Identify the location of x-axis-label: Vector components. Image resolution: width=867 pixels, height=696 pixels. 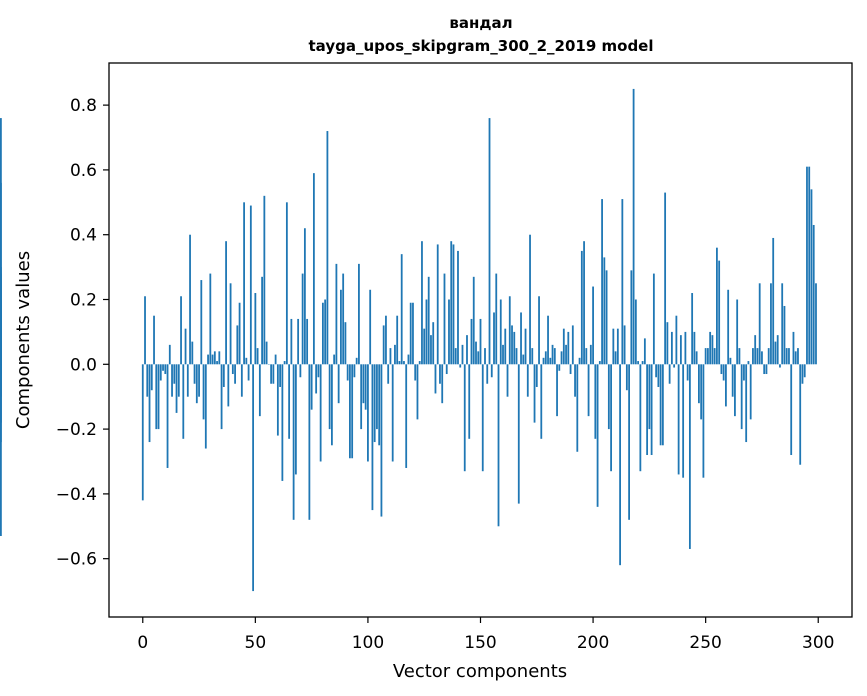
(480, 671).